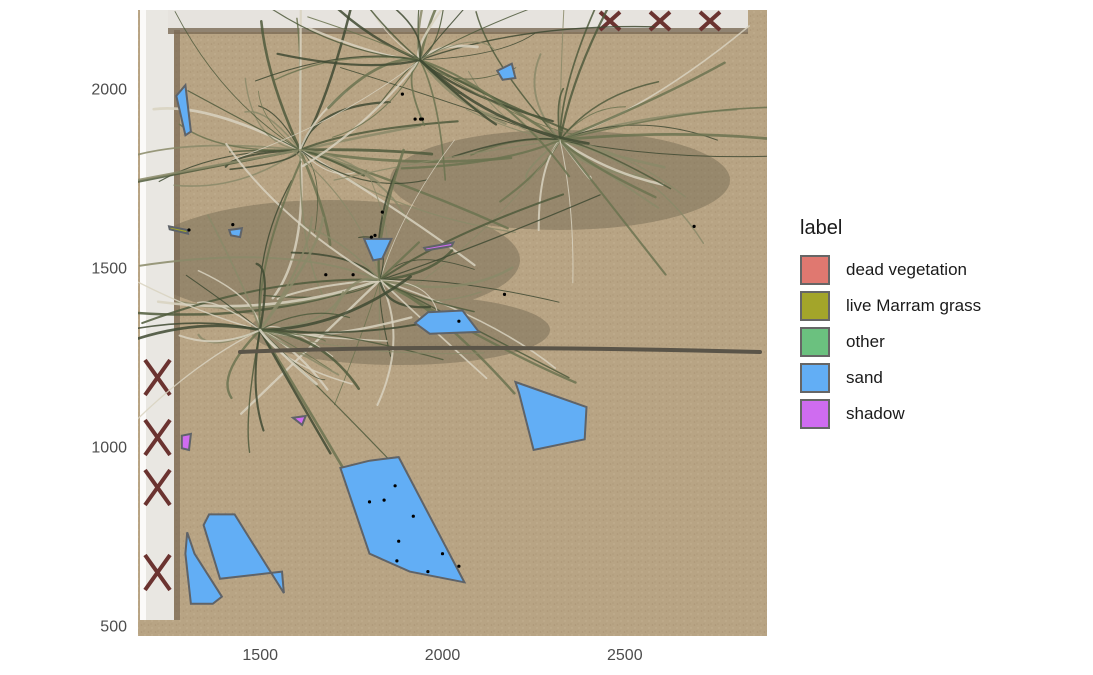  I want to click on y-tick-label-1000: 1000, so click(109, 447).